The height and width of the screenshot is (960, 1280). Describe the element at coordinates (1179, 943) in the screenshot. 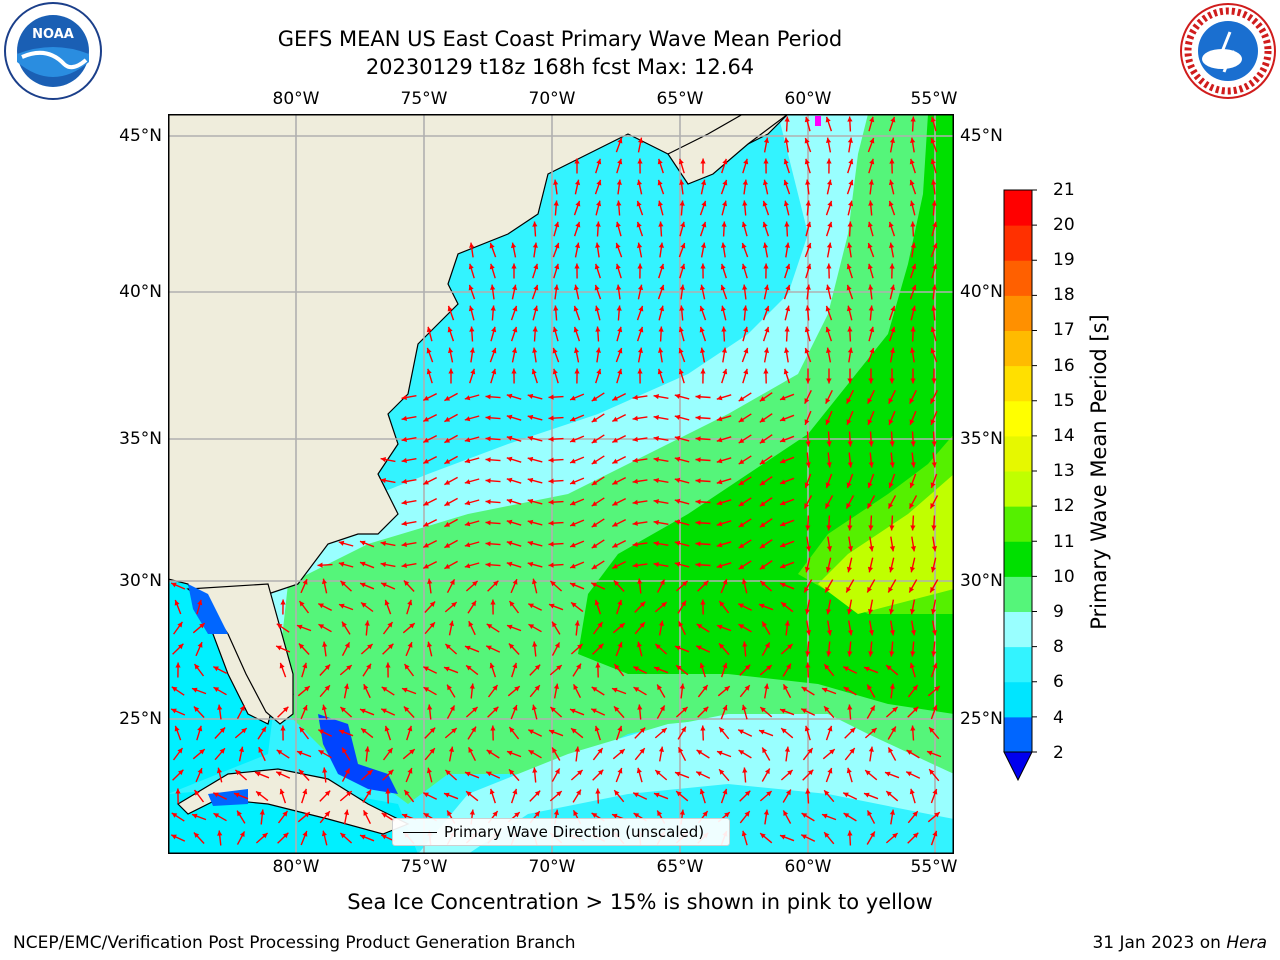

I see `footer-date: 31 Jan 2023 on Hera` at that location.